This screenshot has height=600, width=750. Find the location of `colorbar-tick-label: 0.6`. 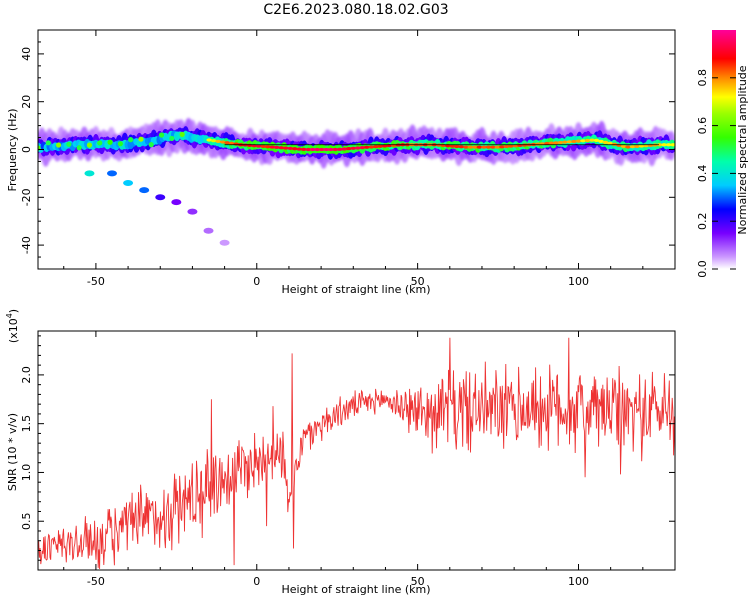

colorbar-tick-label: 0.6 is located at coordinates (702, 126).